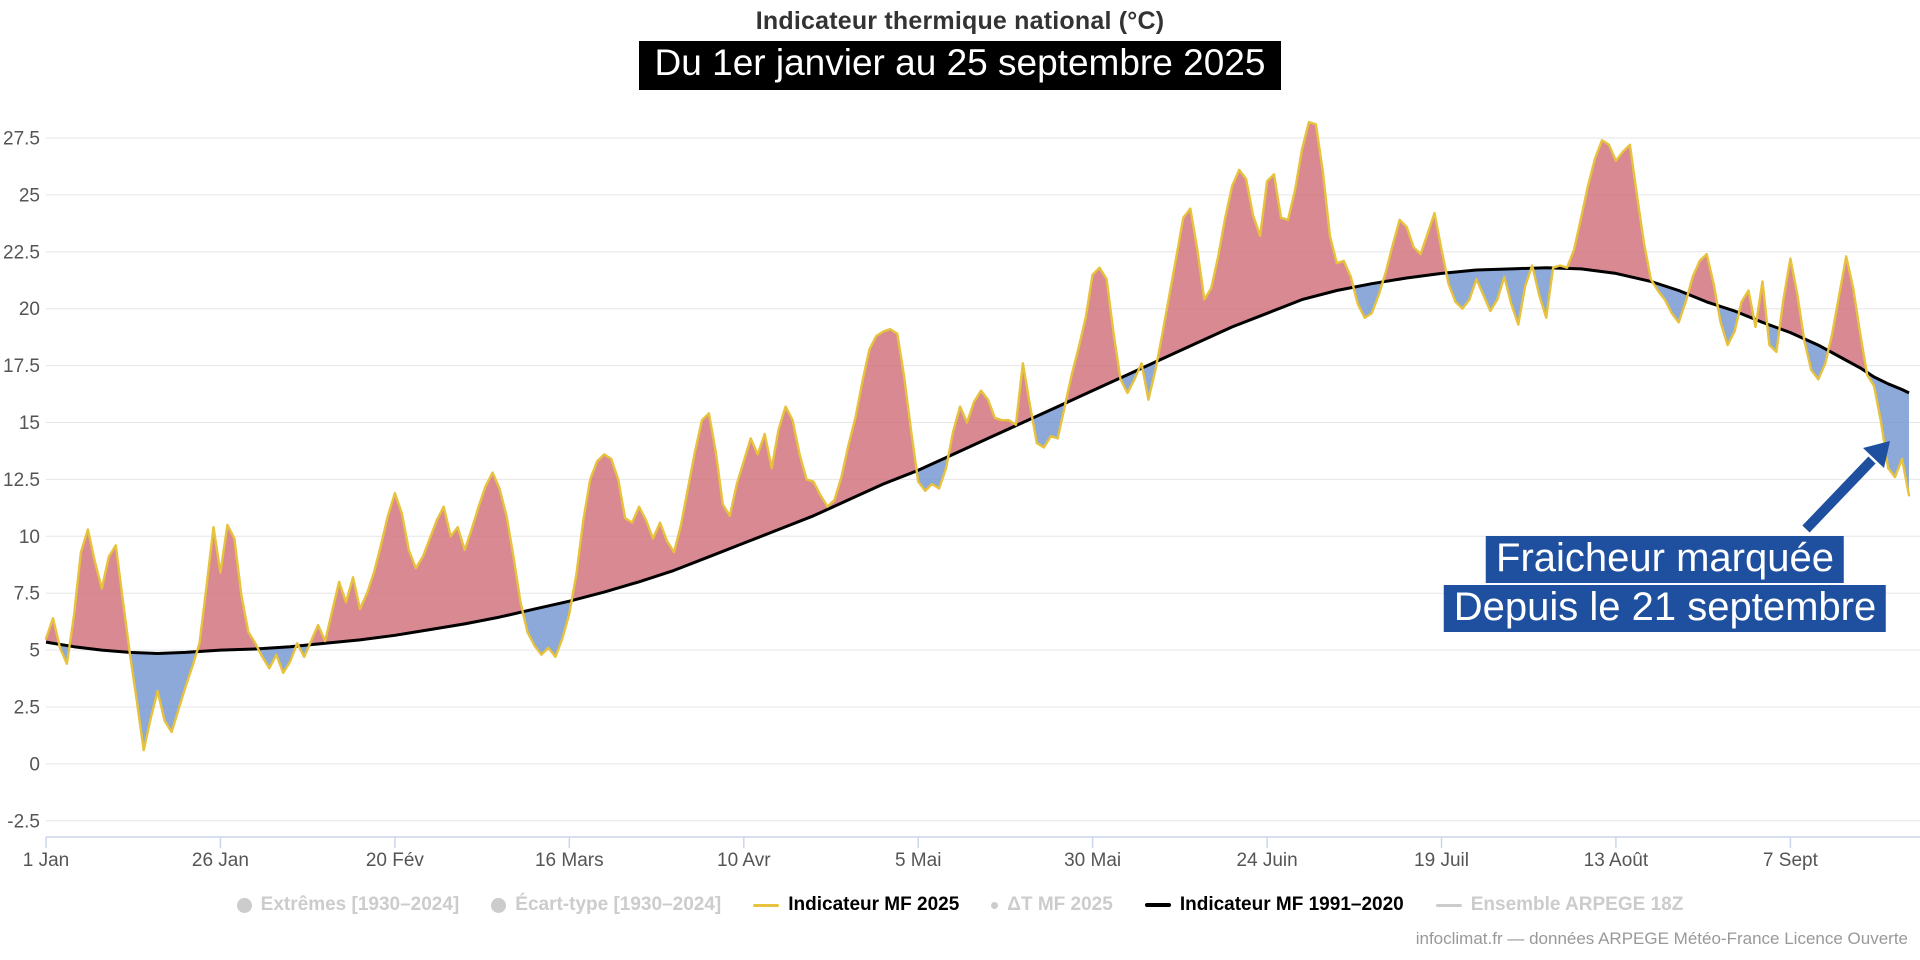 The width and height of the screenshot is (1920, 960). I want to click on y-tick-label: 7.5, so click(27, 594).